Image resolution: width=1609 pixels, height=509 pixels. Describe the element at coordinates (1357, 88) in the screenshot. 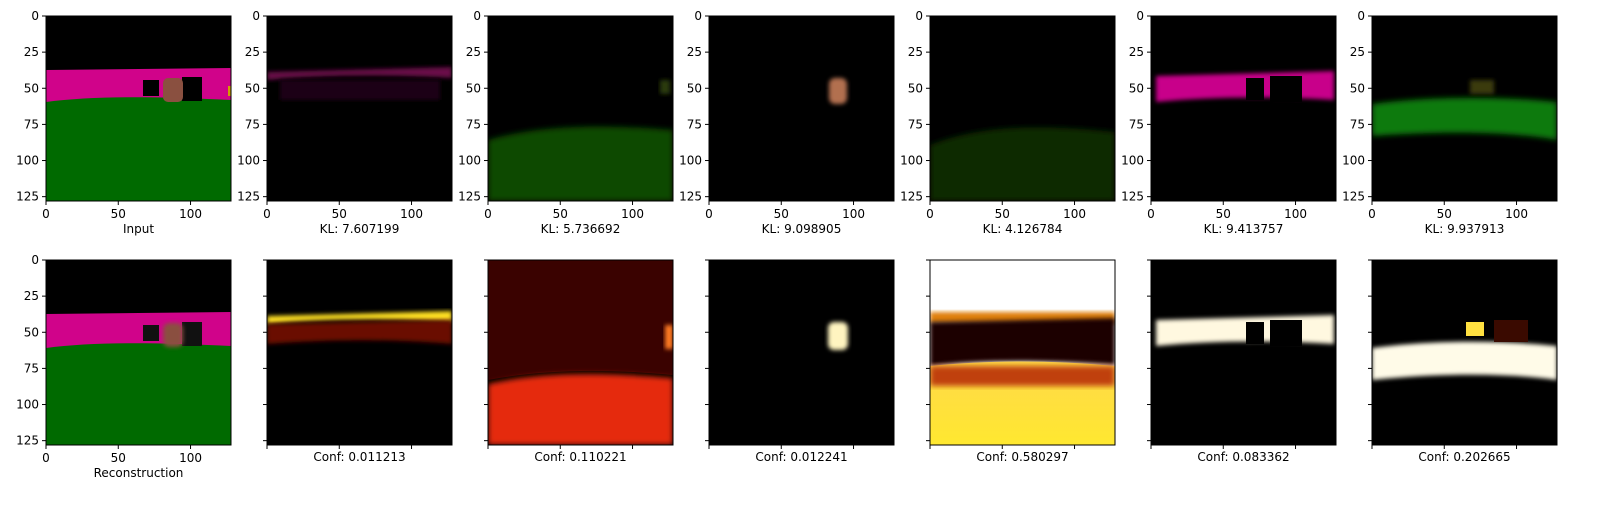

I see `top-panel-7-ytick-label: 50` at that location.